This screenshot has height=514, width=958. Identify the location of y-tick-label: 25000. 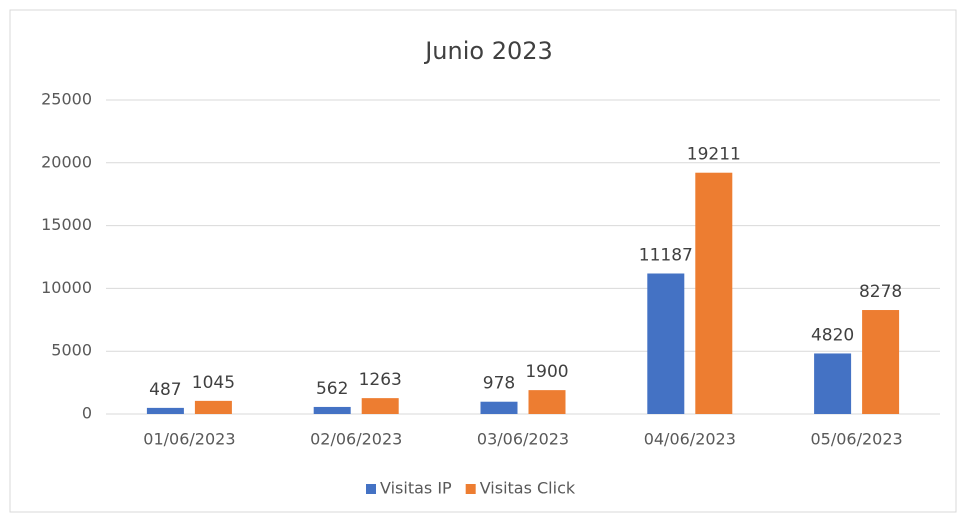
(66, 99).